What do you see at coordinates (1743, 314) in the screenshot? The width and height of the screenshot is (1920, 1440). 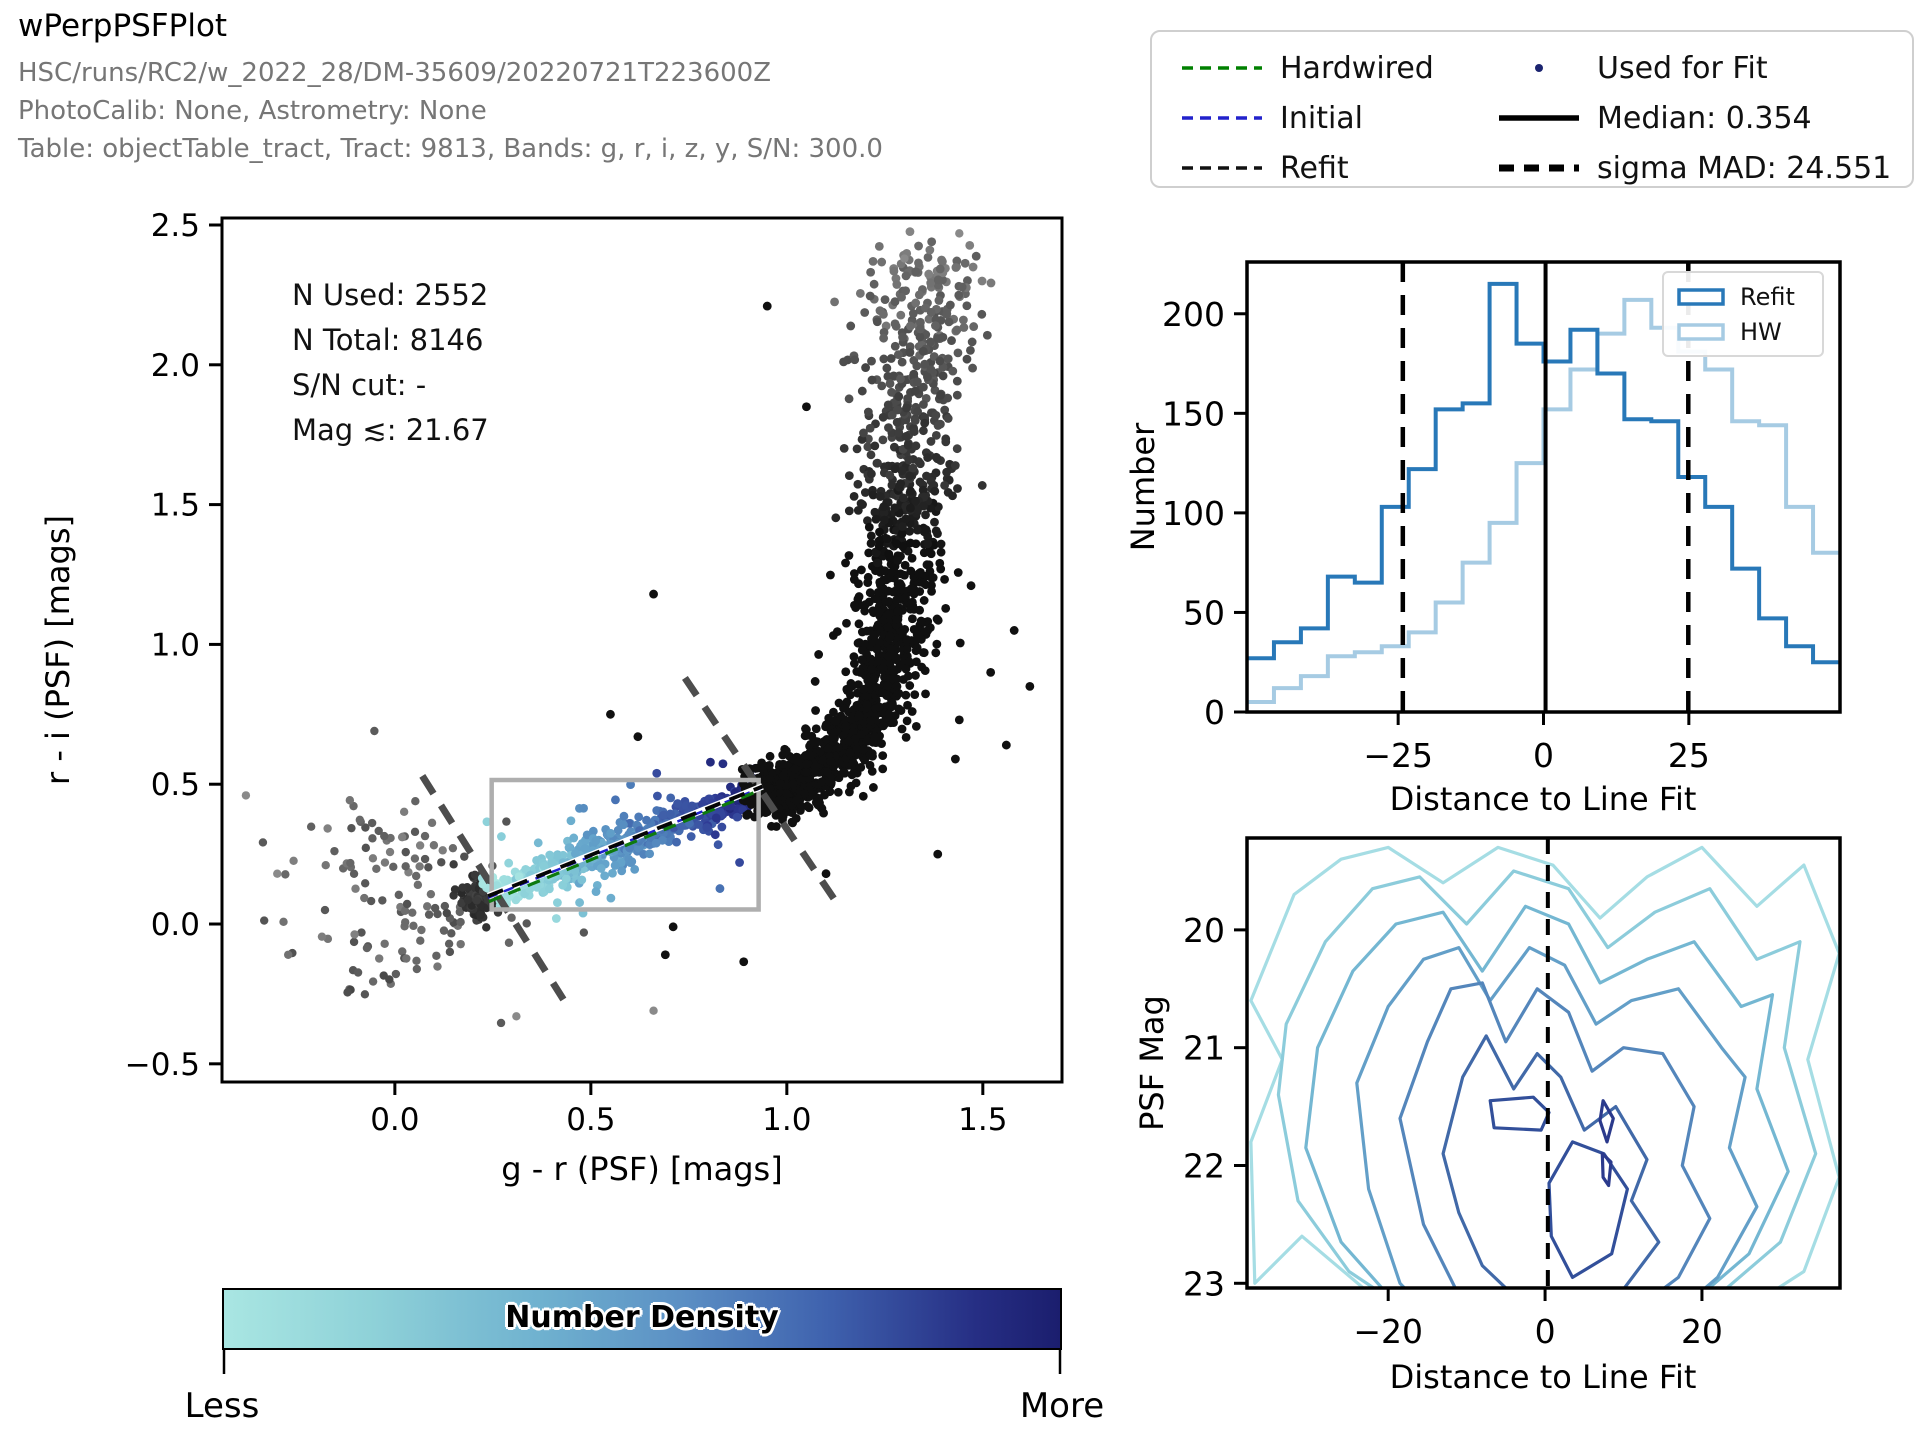 I see `histogram-legend: Refit HW` at bounding box center [1743, 314].